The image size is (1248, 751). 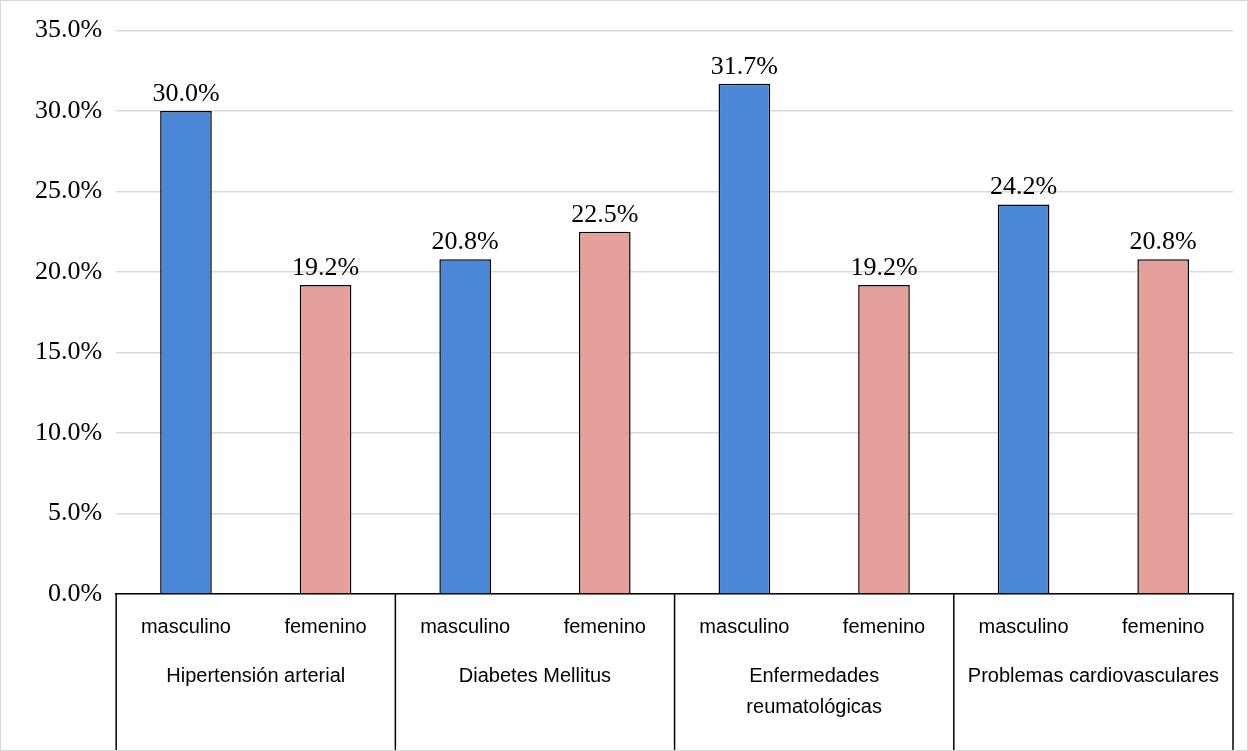 What do you see at coordinates (1024, 186) in the screenshot?
I see `data-label: 24.2%` at bounding box center [1024, 186].